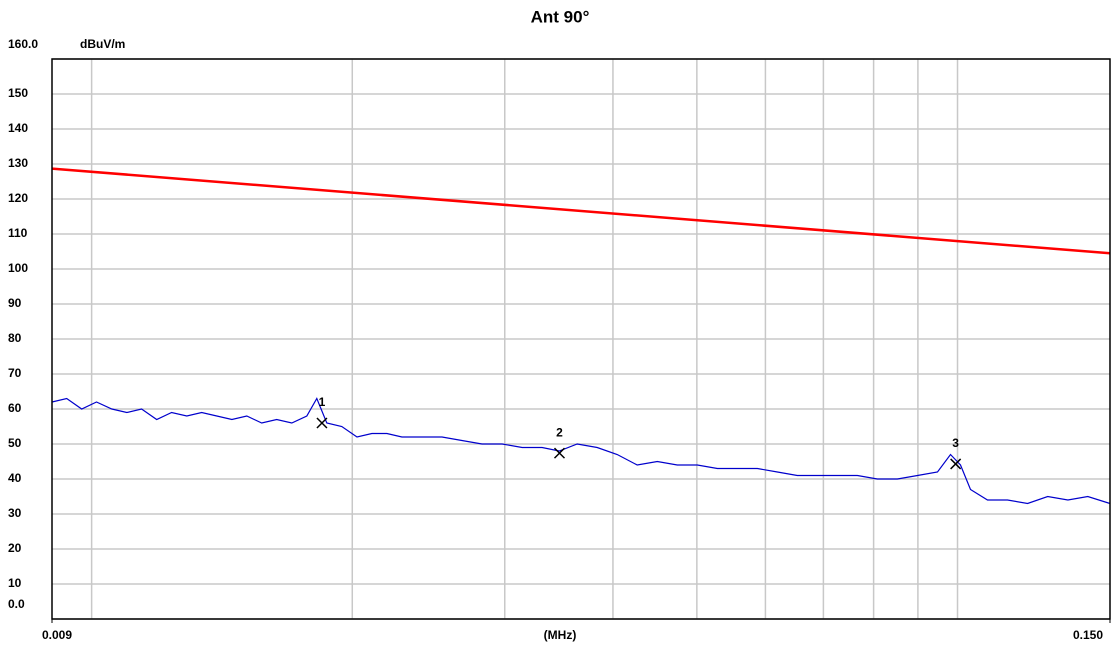 The height and width of the screenshot is (655, 1113). Describe the element at coordinates (18, 268) in the screenshot. I see `y-tick-label: 100` at that location.